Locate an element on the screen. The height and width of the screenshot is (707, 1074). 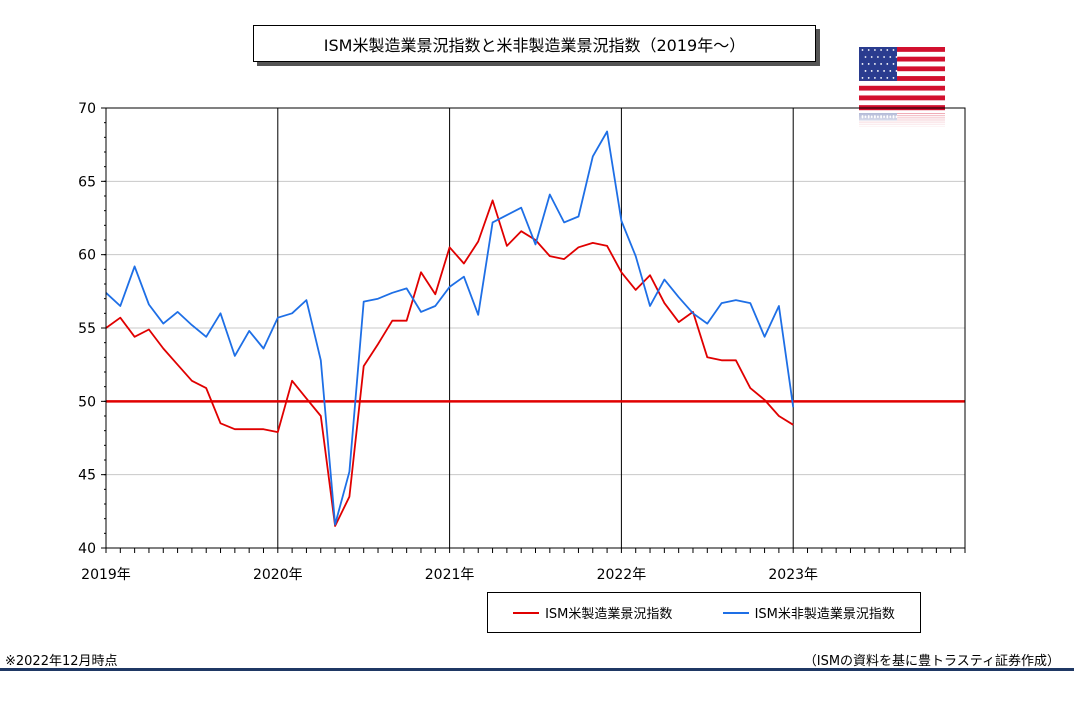
y-tick-label: 55 is located at coordinates (87, 329).